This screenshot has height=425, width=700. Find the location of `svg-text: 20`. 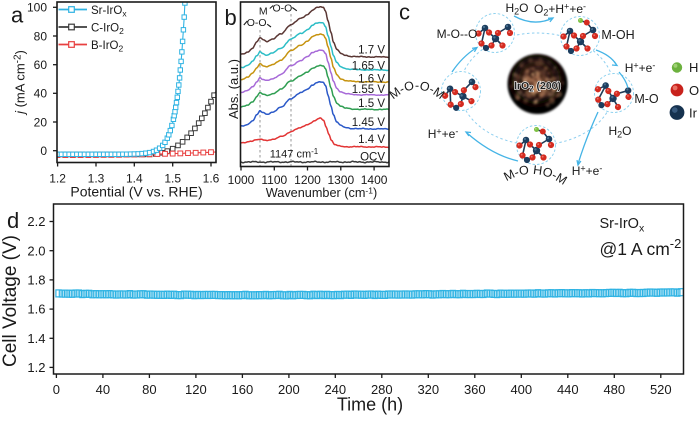

svg-text: 20 is located at coordinates (41, 122).